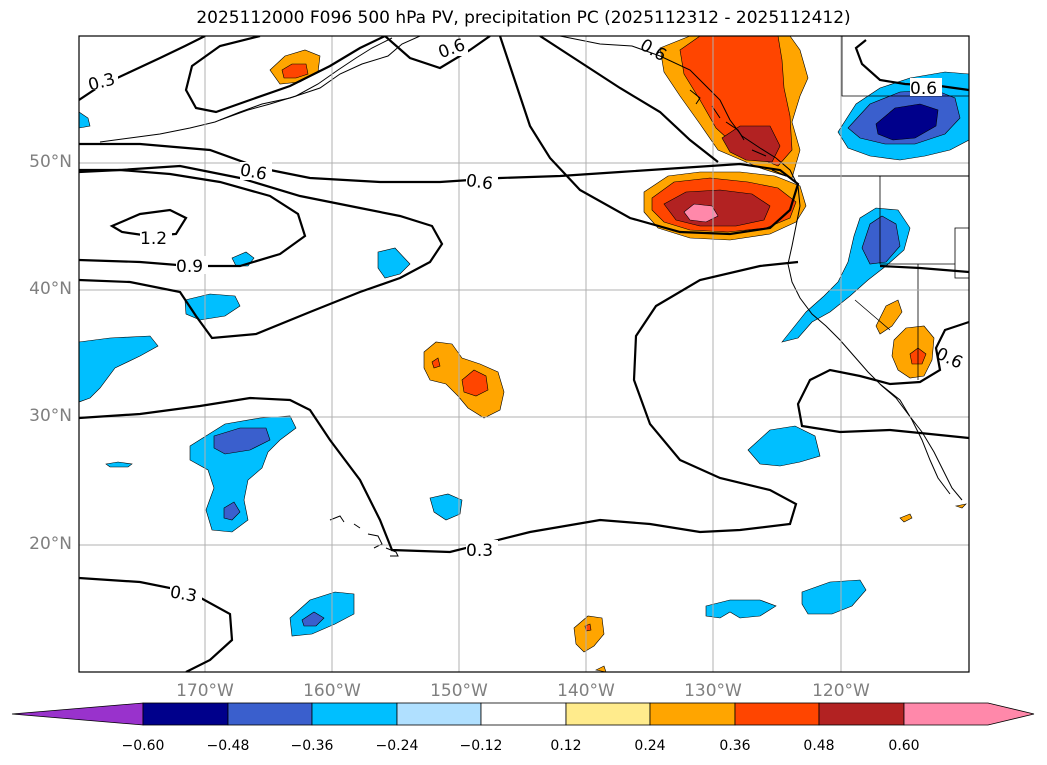 The width and height of the screenshot is (1047, 765). I want to click on neg-area-gulf-alaska-edge, so click(85, 120).